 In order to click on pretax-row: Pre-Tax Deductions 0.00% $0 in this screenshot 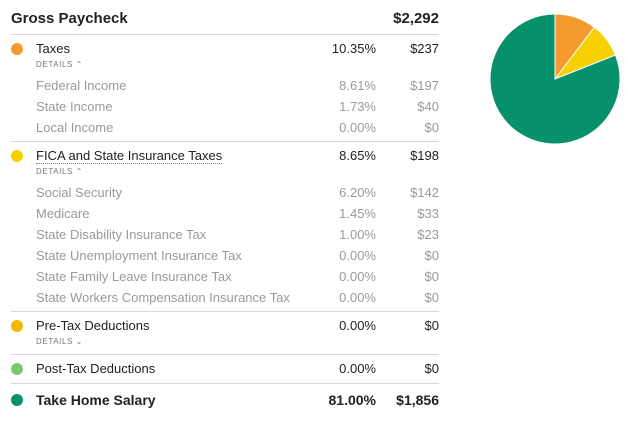, I will do `click(225, 325)`.